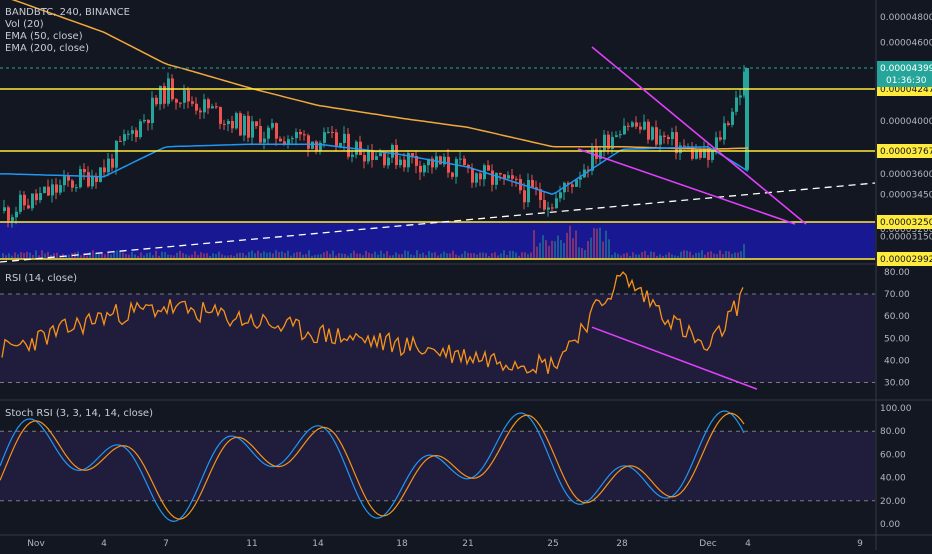 The width and height of the screenshot is (932, 554). I want to click on wedge-upper-line, so click(699, 135).